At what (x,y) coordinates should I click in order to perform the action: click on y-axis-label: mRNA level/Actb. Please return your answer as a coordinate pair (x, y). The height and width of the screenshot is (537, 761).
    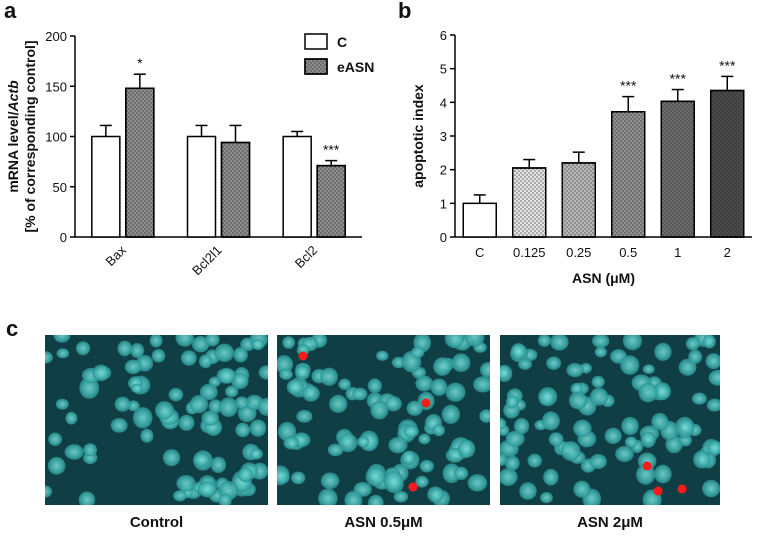
    Looking at the image, I should click on (13, 136).